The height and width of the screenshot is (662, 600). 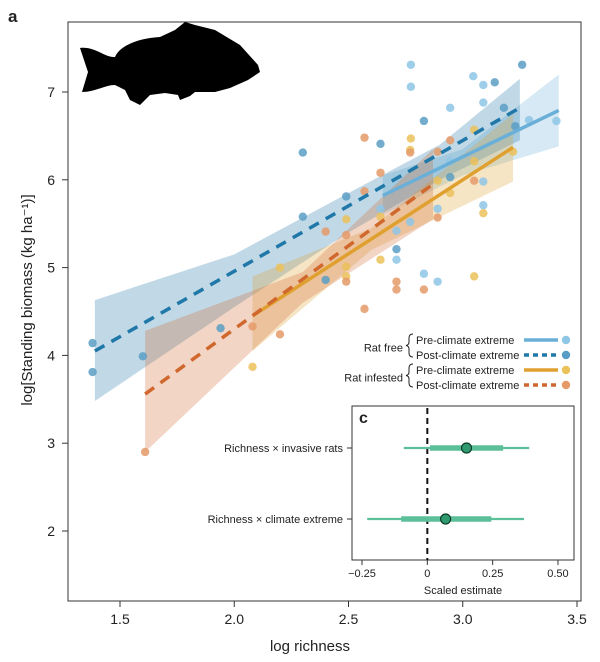 What do you see at coordinates (170, 63) in the screenshot?
I see `fish-silhouette-icon` at bounding box center [170, 63].